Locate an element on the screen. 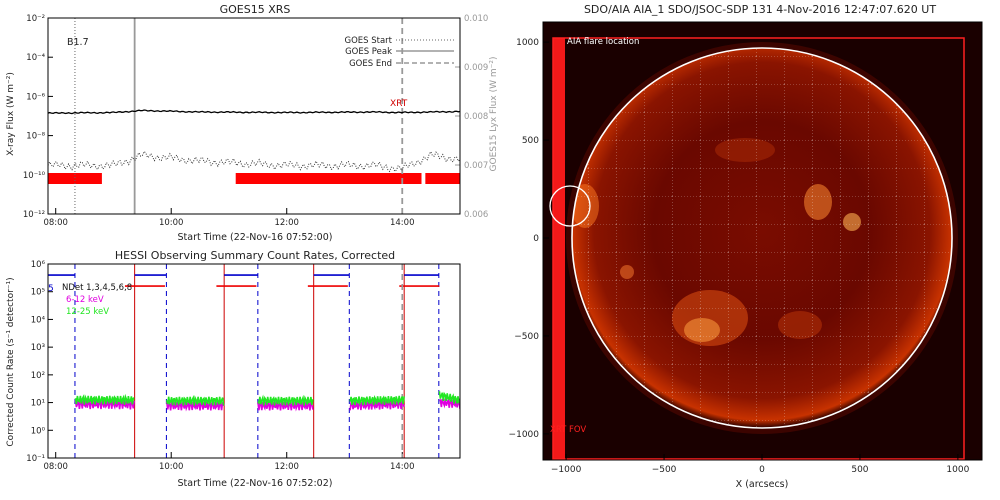 The width and height of the screenshot is (1000, 500). aia-xrt-strip is located at coordinates (559, 249).